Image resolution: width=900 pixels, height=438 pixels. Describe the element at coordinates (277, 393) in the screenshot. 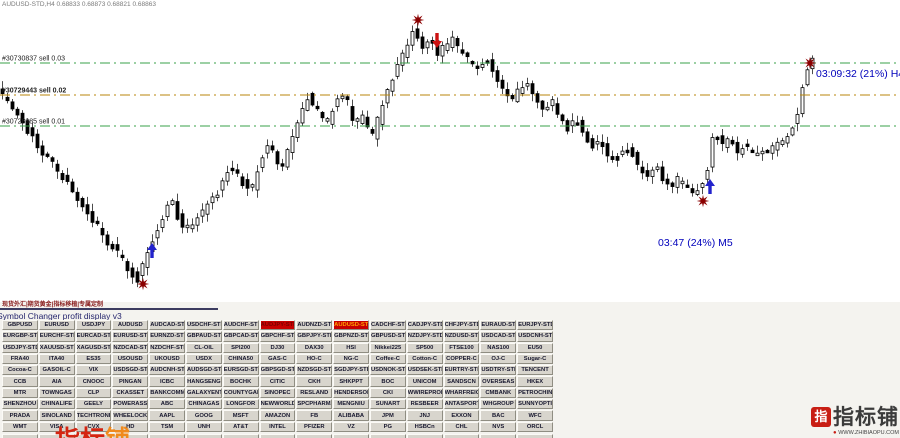

I see `symbol-button-SINOPEC: SINOPEC` at that location.